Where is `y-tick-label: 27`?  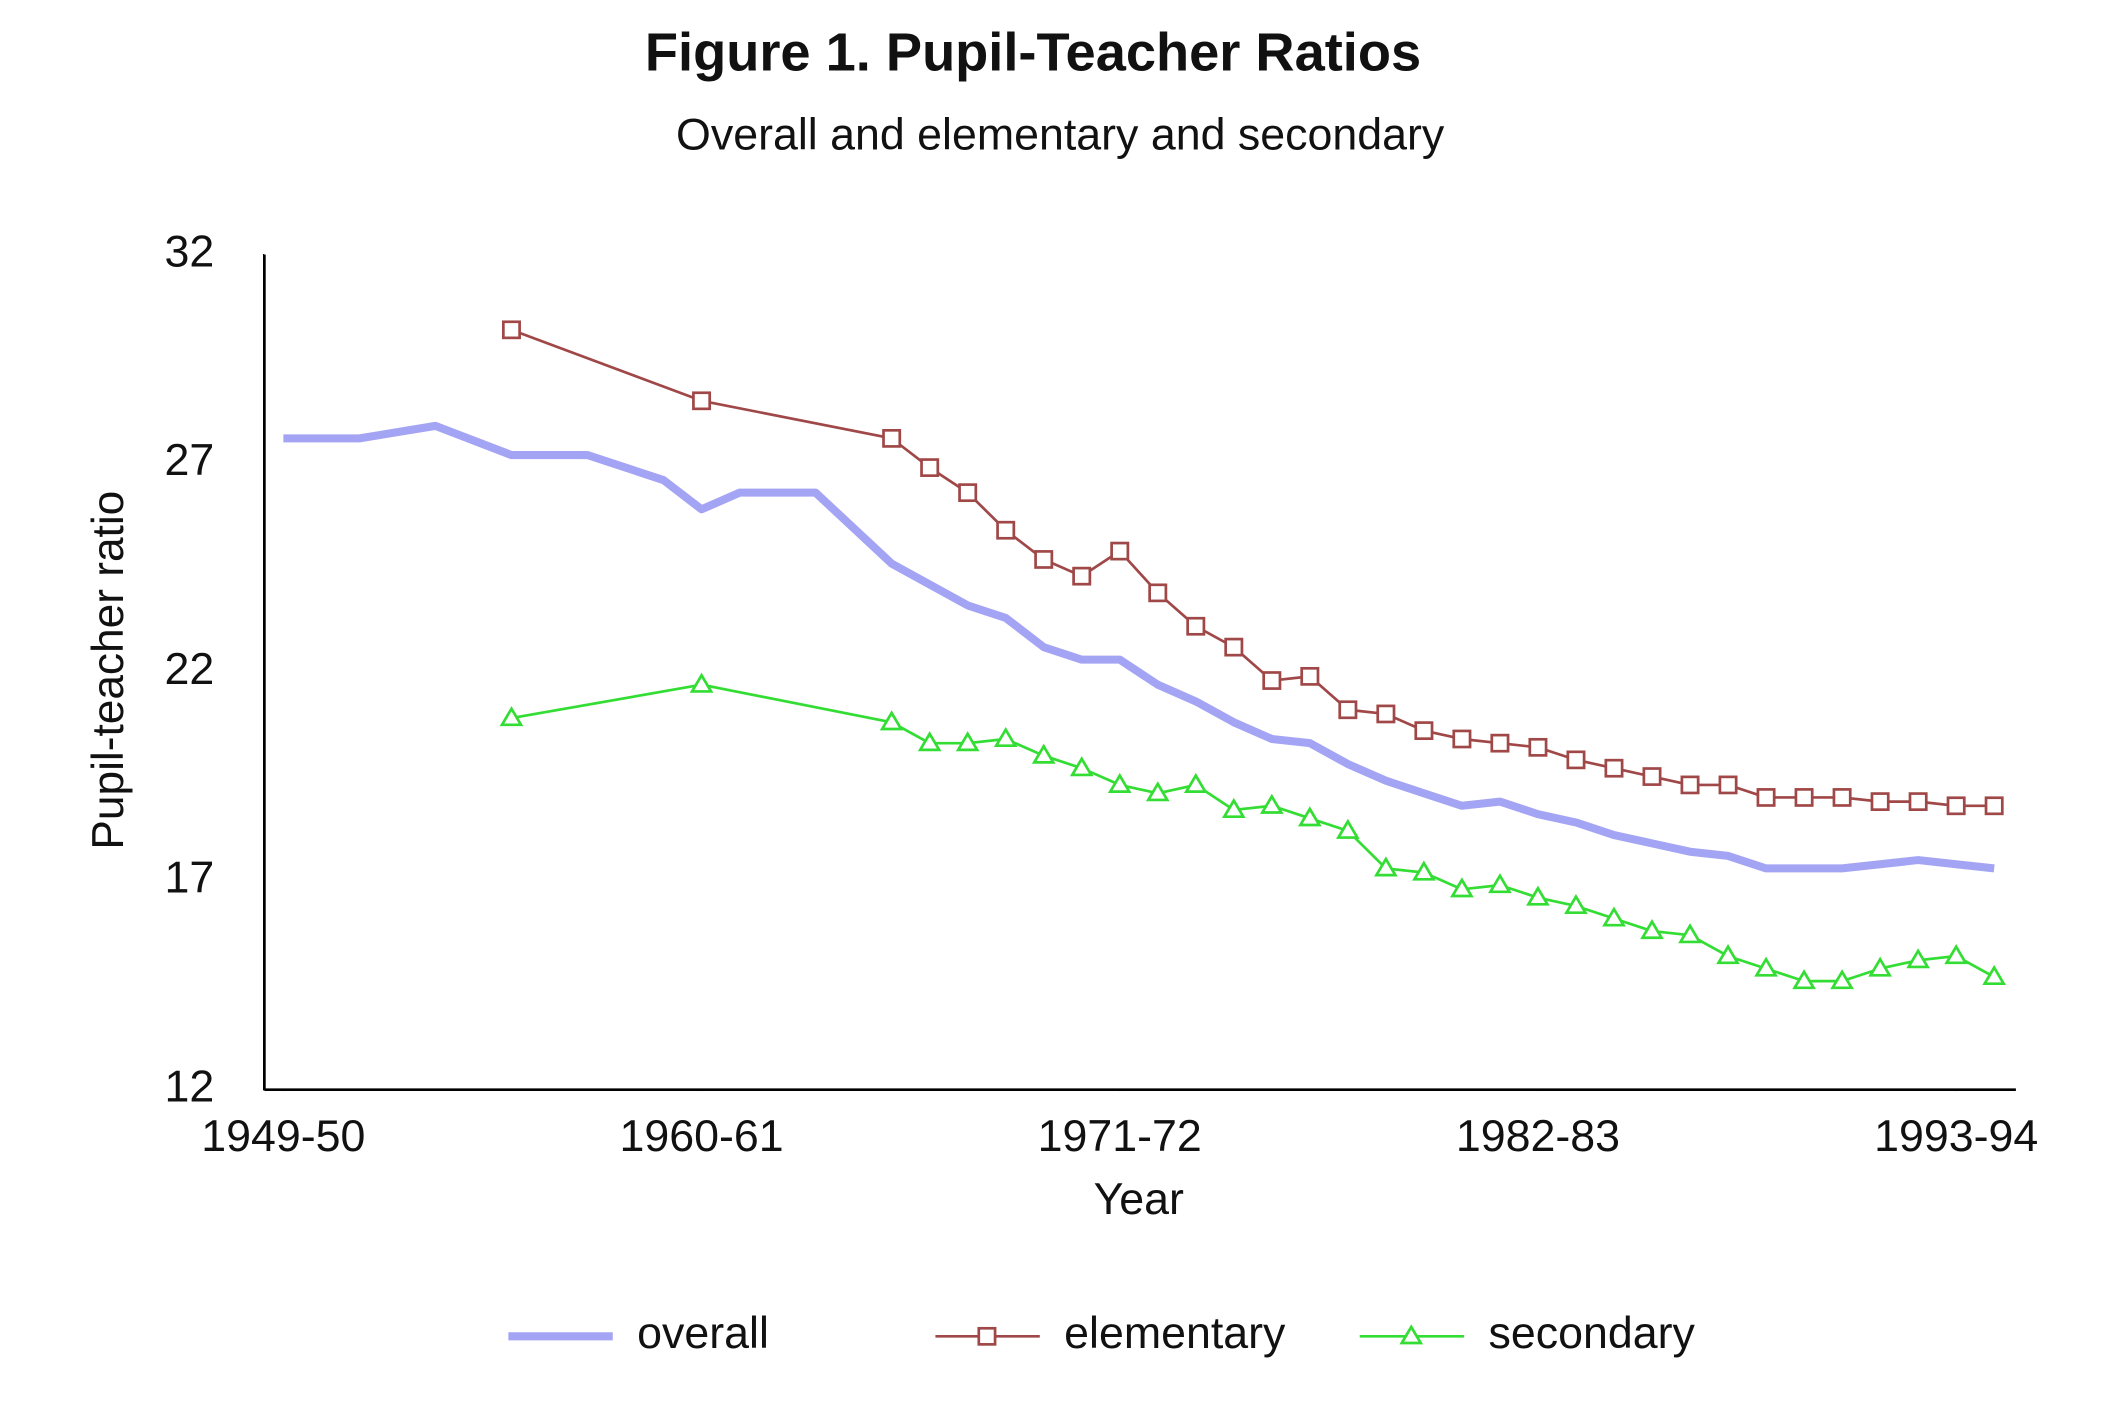 y-tick-label: 27 is located at coordinates (189, 460).